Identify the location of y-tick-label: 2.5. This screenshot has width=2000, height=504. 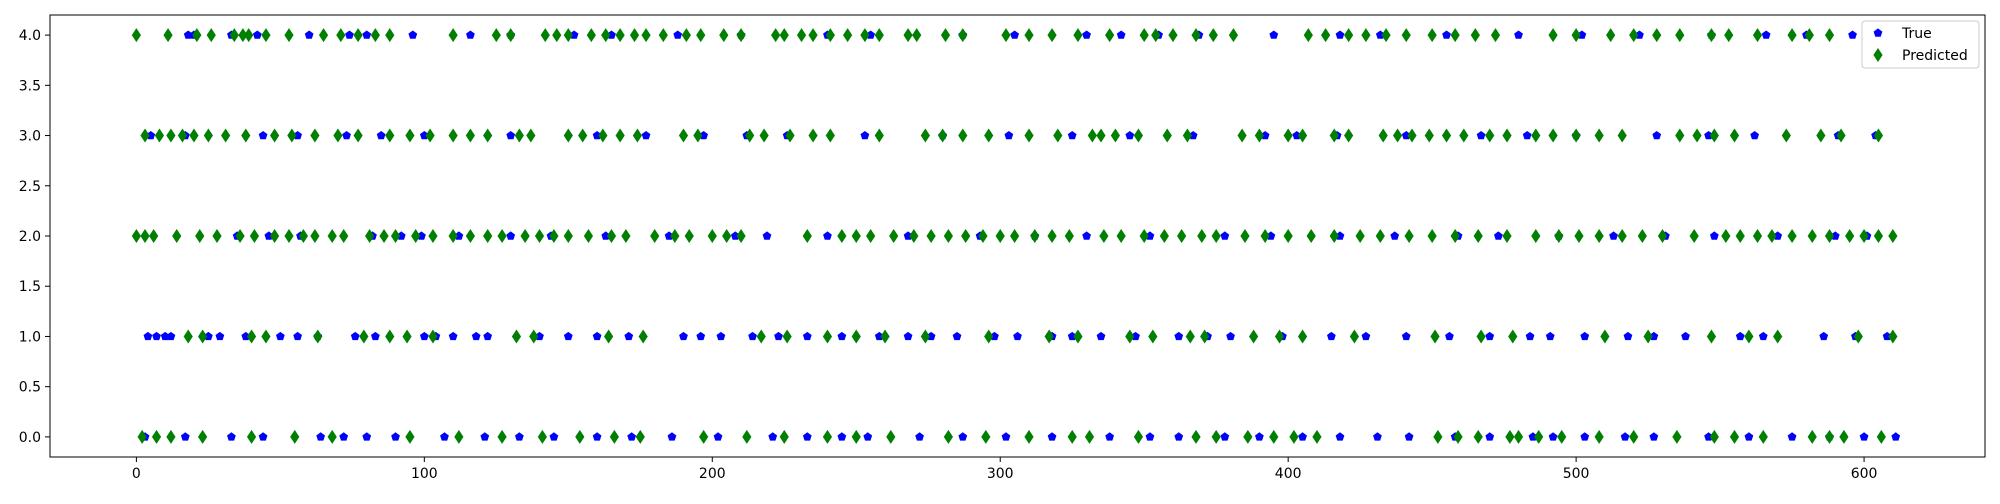
(30, 187).